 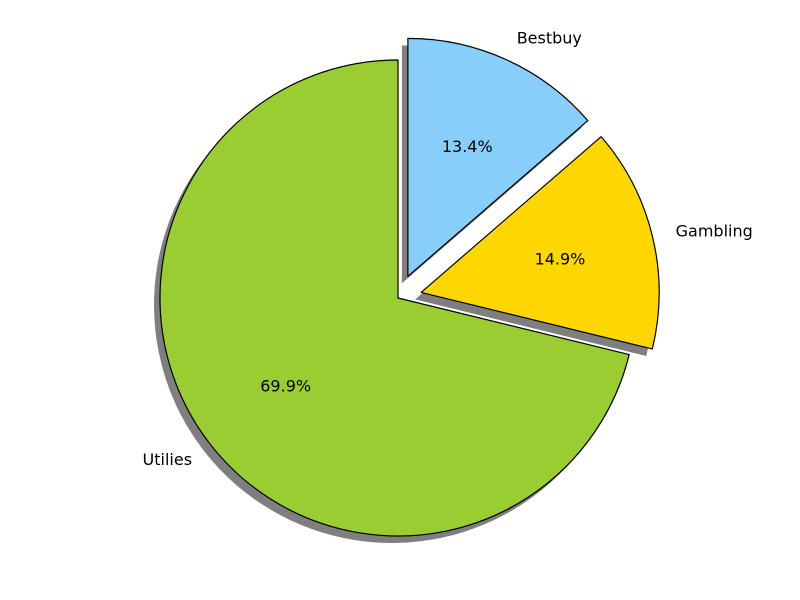 I want to click on category-label-bestbuy: Bestbuy, so click(x=549, y=38).